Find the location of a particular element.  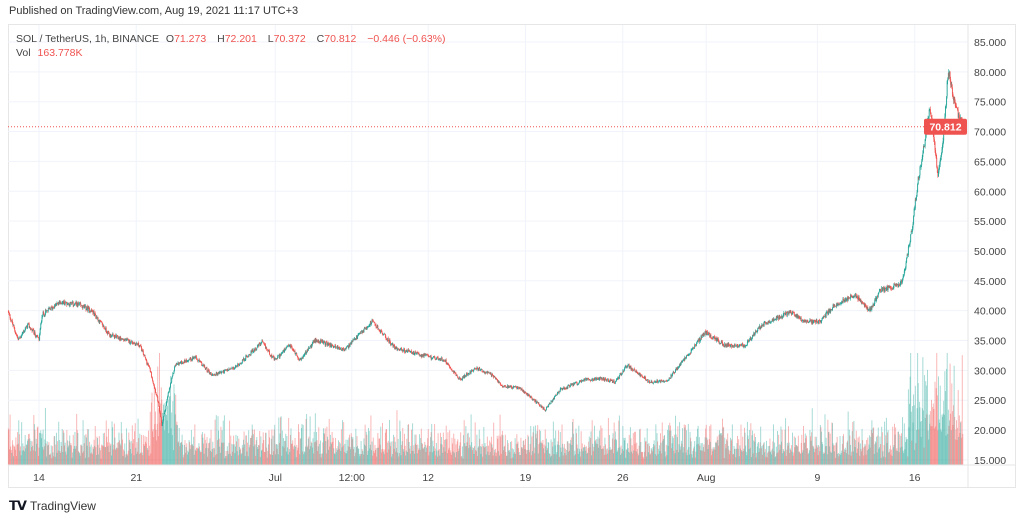

symbol-label: SOL / TetherUS, 1h, BINANCE is located at coordinates (87, 39).